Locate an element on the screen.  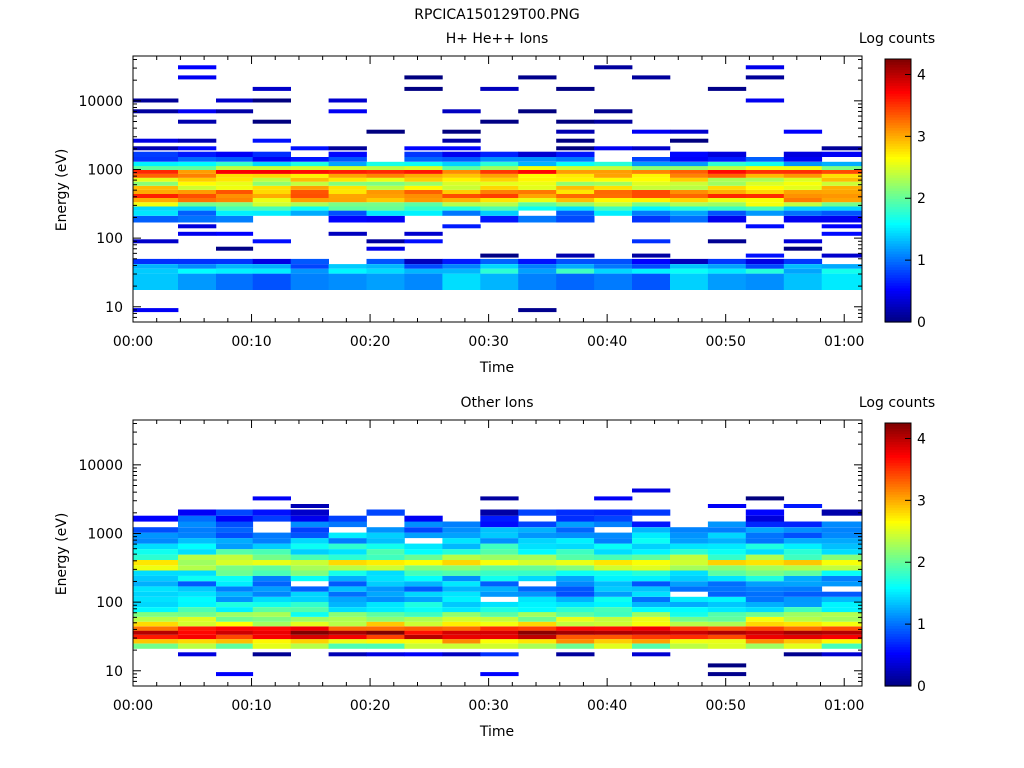
colorbar-frame is located at coordinates (898, 554).